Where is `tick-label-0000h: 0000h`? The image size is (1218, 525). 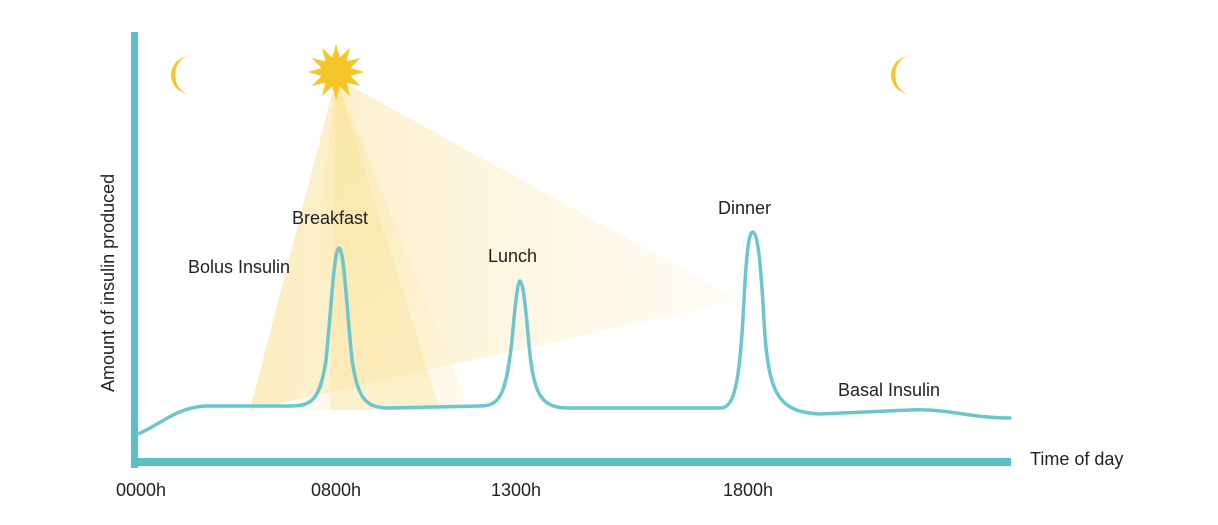
tick-label-0000h: 0000h is located at coordinates (141, 490).